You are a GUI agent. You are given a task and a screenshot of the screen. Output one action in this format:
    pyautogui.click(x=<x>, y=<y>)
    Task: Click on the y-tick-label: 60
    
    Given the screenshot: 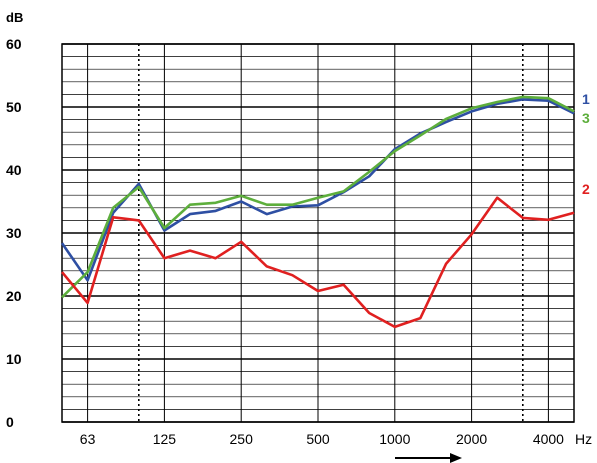 What is the action you would take?
    pyautogui.click(x=14, y=44)
    